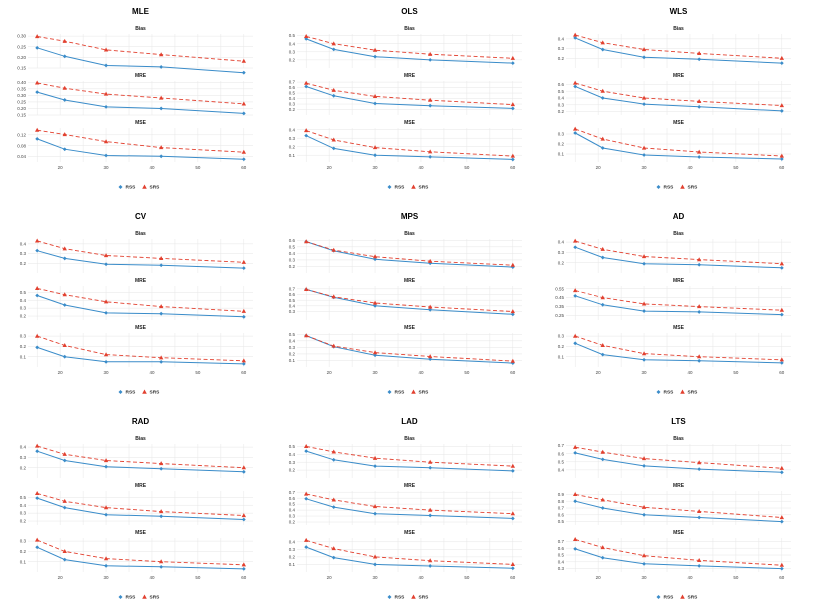 The height and width of the screenshot is (611, 825). I want to click on x-tick-label: 60, so click(782, 577).